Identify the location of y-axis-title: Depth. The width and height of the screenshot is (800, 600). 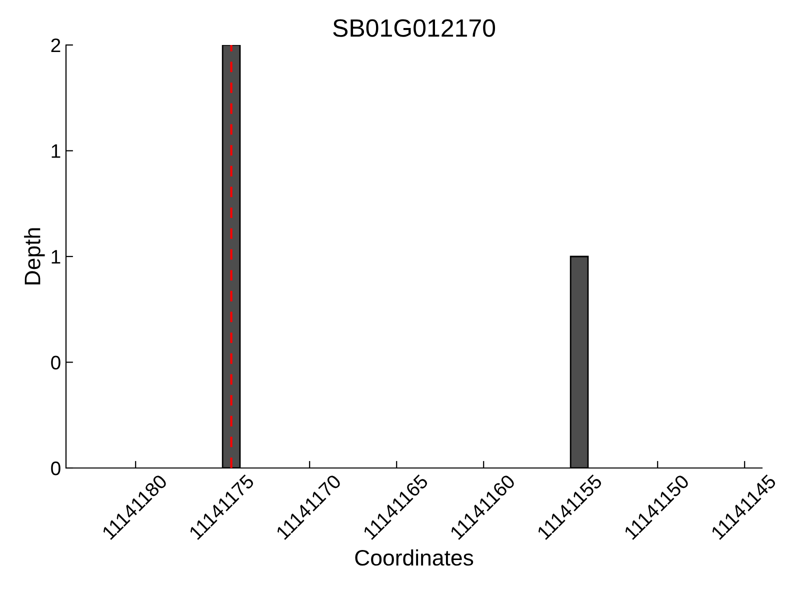
(34, 256).